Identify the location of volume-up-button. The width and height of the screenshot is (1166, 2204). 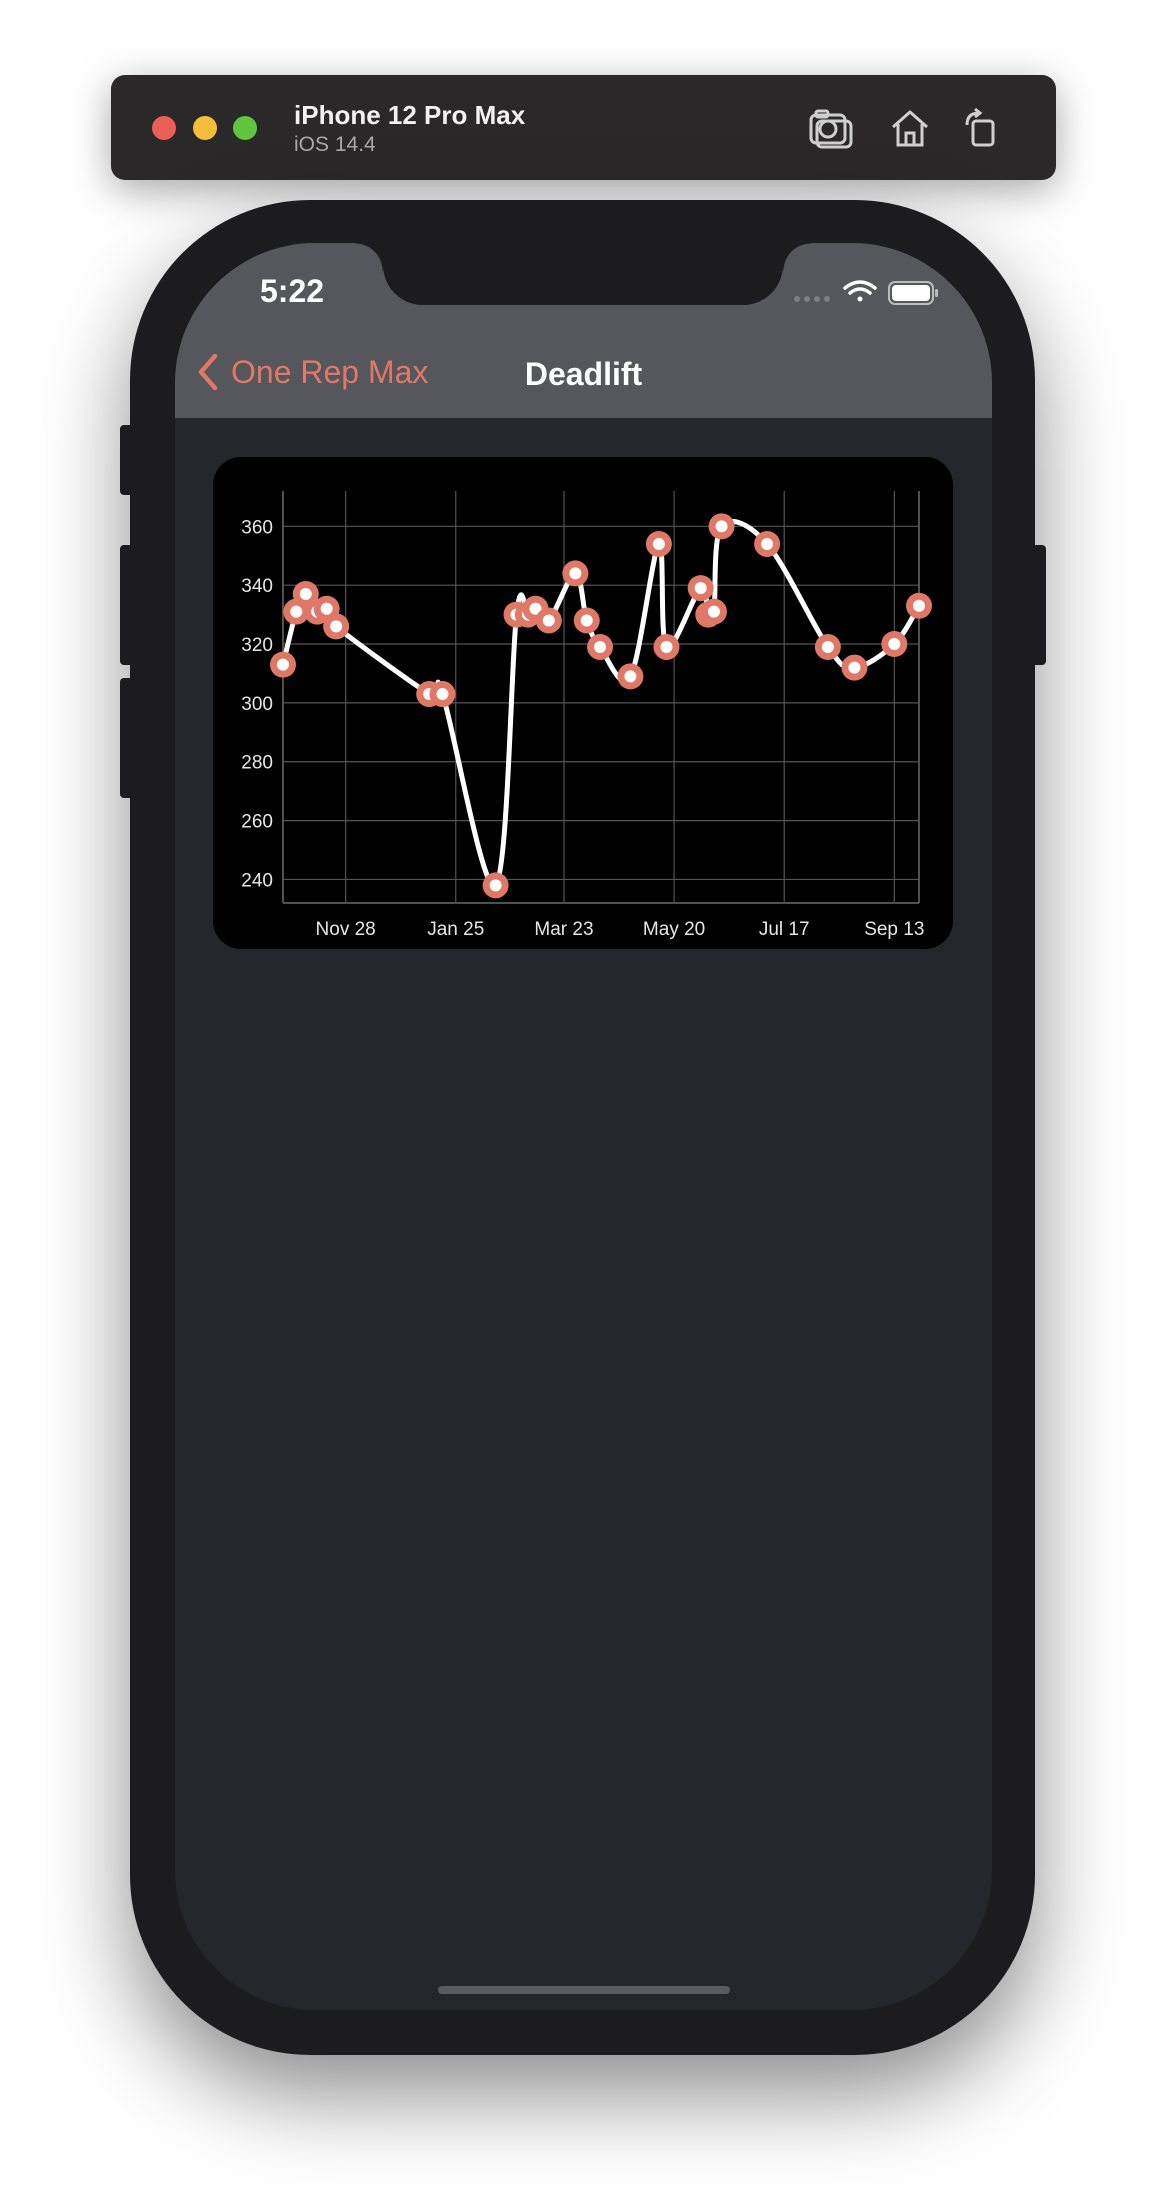
(127, 605).